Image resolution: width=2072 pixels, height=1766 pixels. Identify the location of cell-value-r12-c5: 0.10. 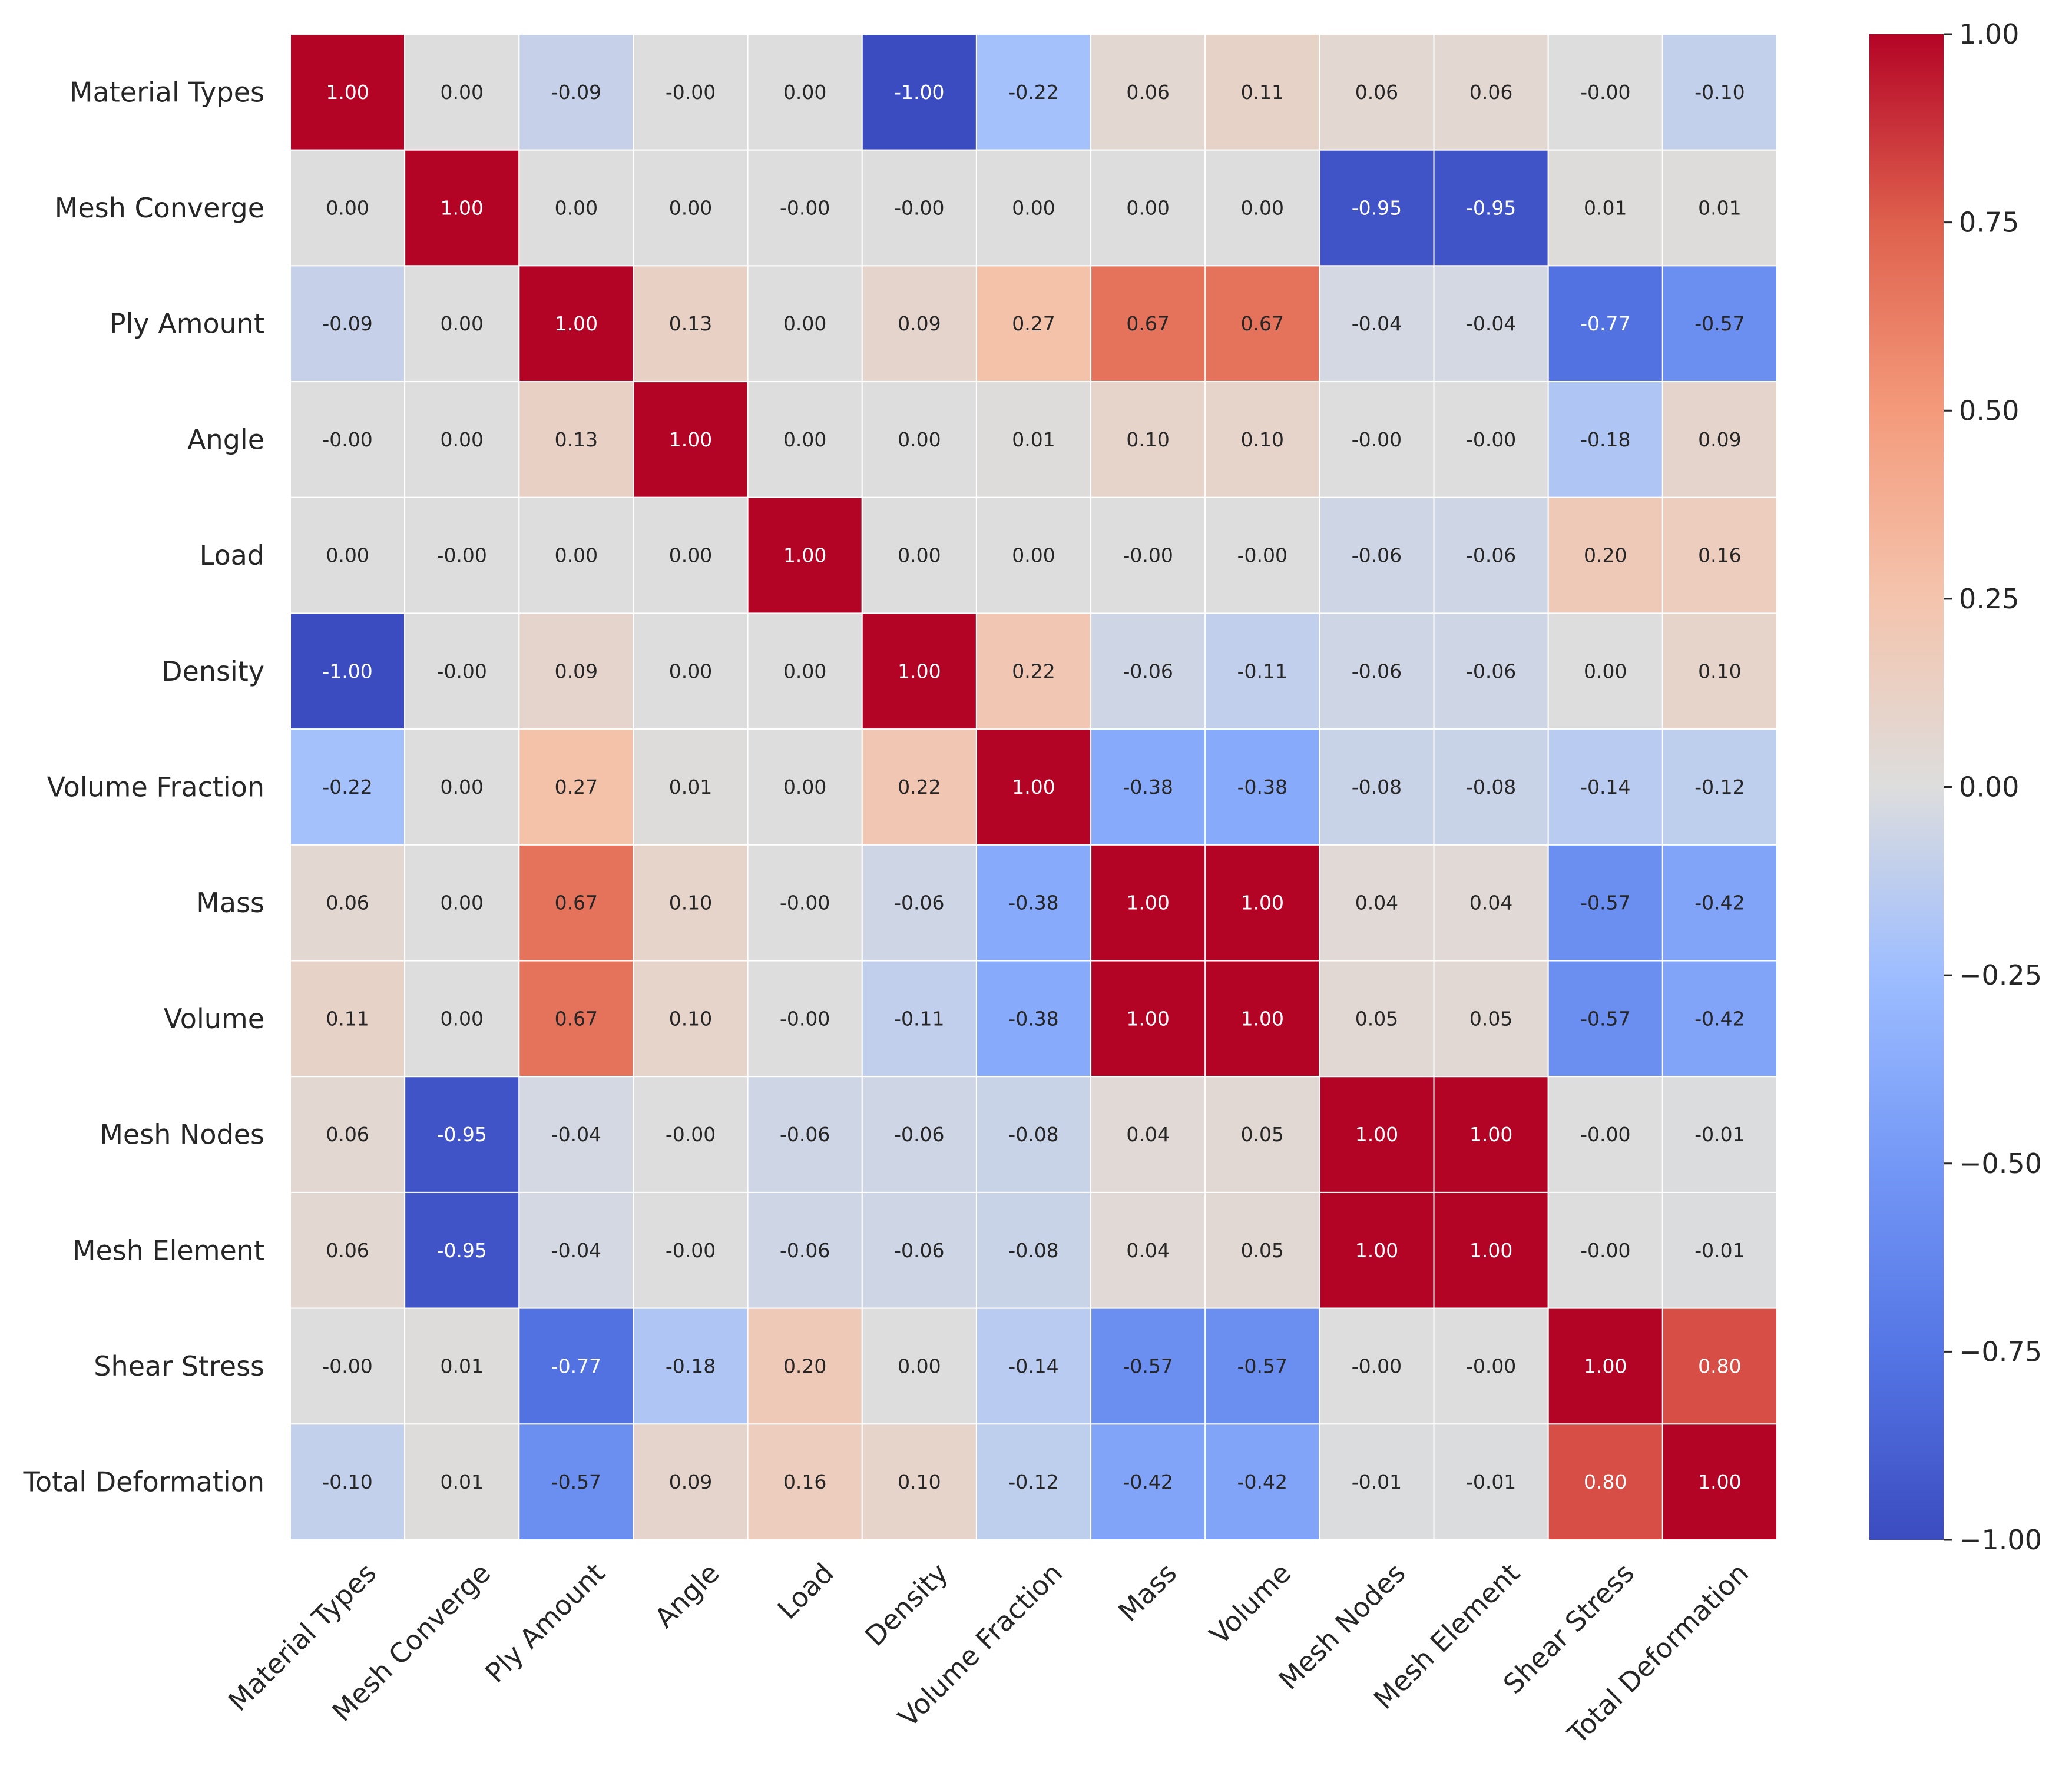
(919, 1481).